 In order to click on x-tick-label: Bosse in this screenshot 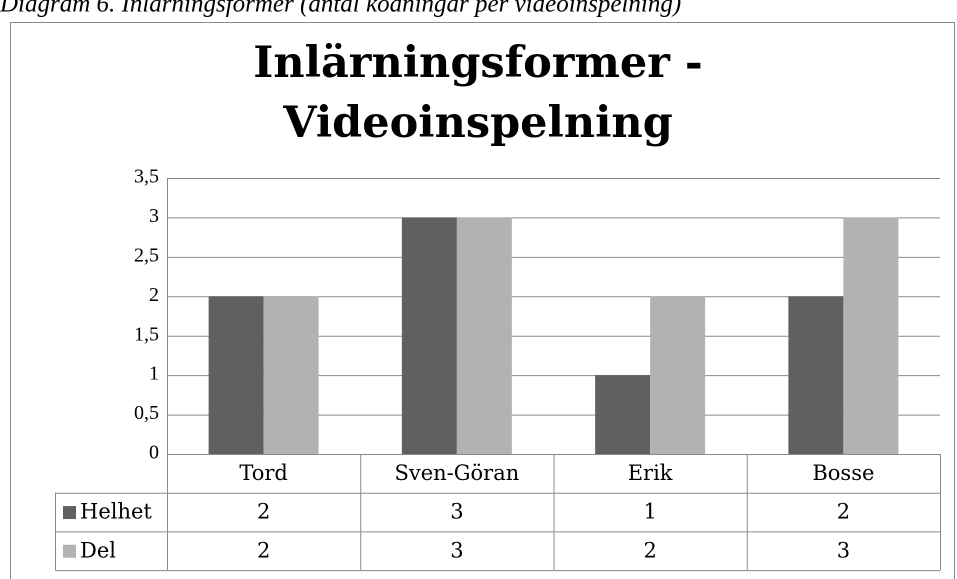, I will do `click(843, 473)`.